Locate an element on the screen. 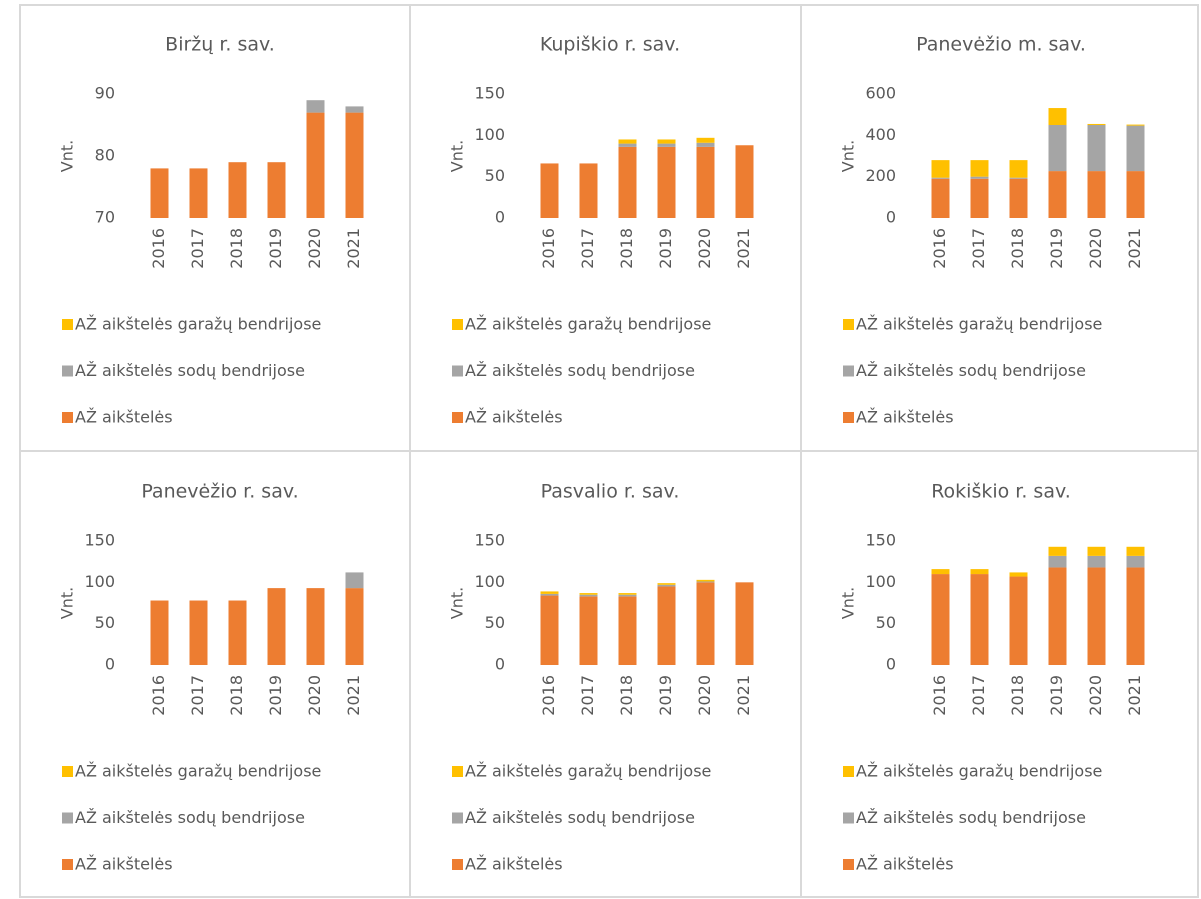 The image size is (1201, 899). y-tick-label: 50 is located at coordinates (495, 175).